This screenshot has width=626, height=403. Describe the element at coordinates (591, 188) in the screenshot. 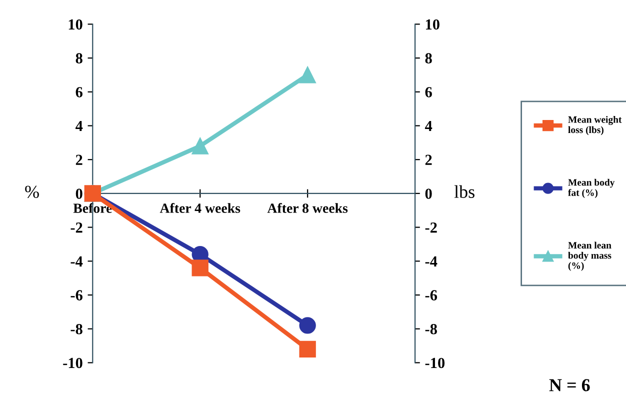

I see `legend-label: Mean body fat (%)` at that location.